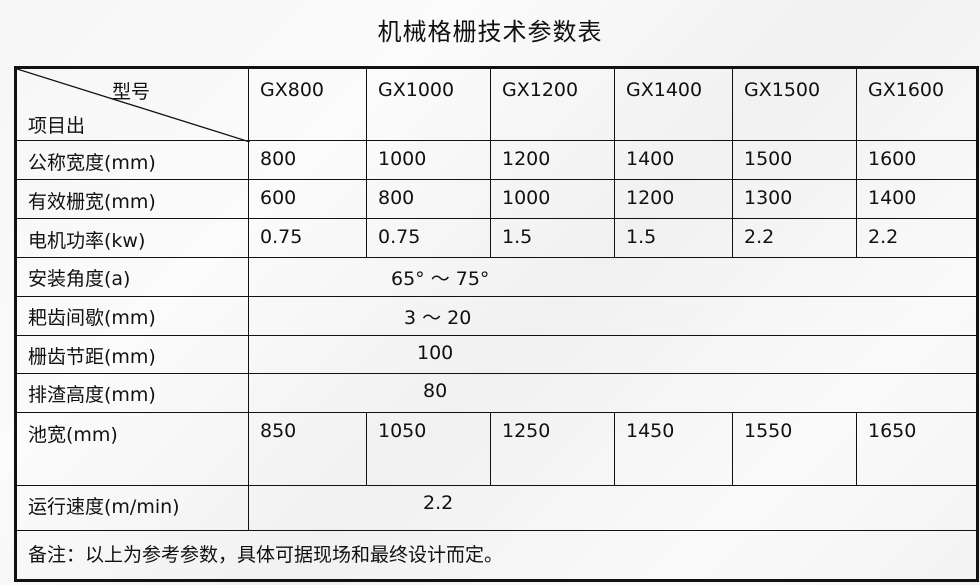  I want to click on merged-cell: 80, so click(613, 393).